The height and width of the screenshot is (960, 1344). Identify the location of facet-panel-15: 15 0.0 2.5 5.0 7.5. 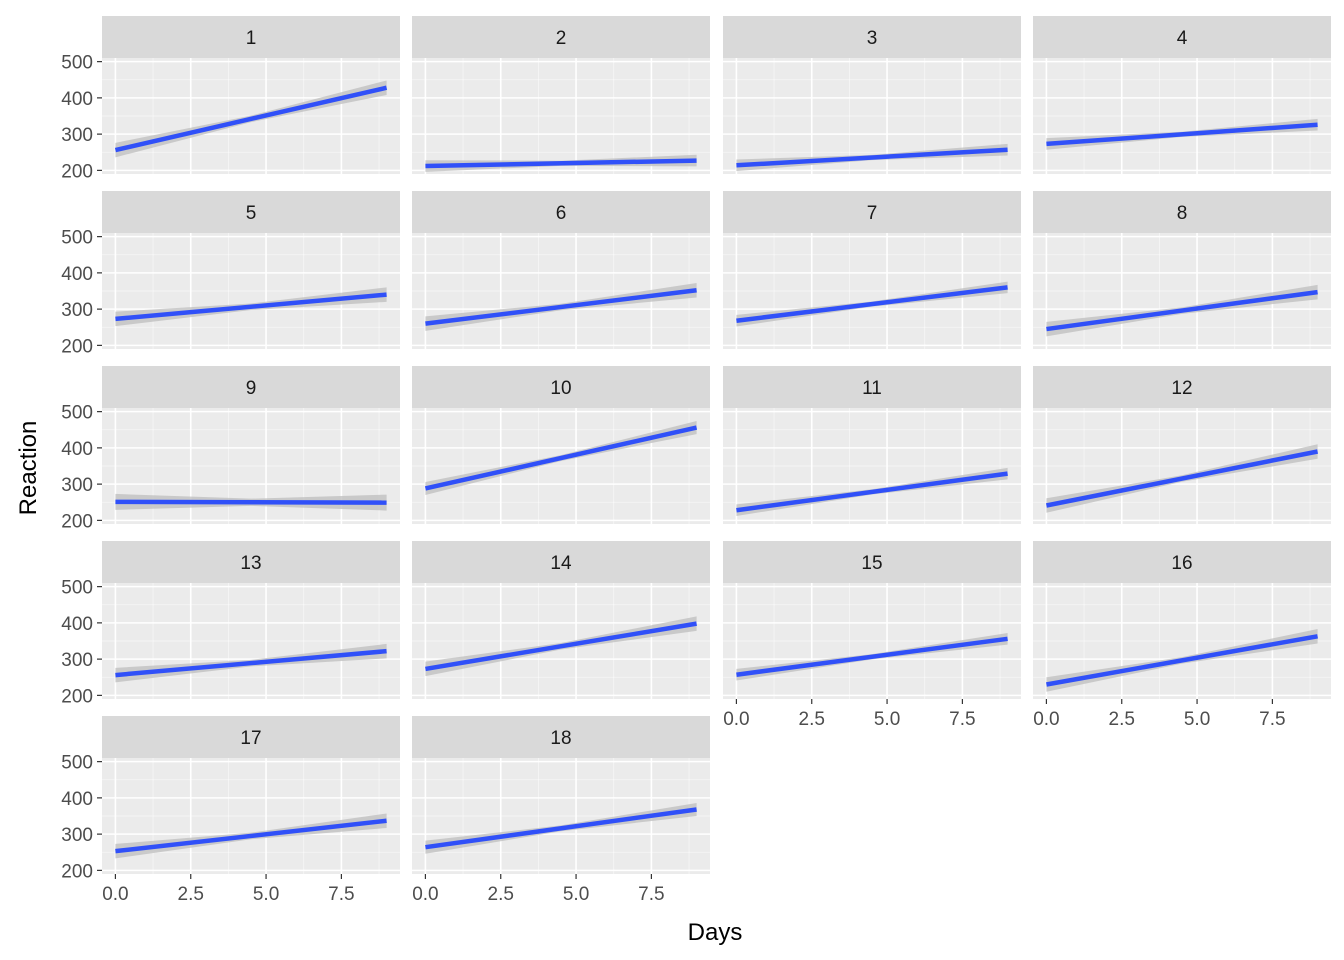
(872, 635).